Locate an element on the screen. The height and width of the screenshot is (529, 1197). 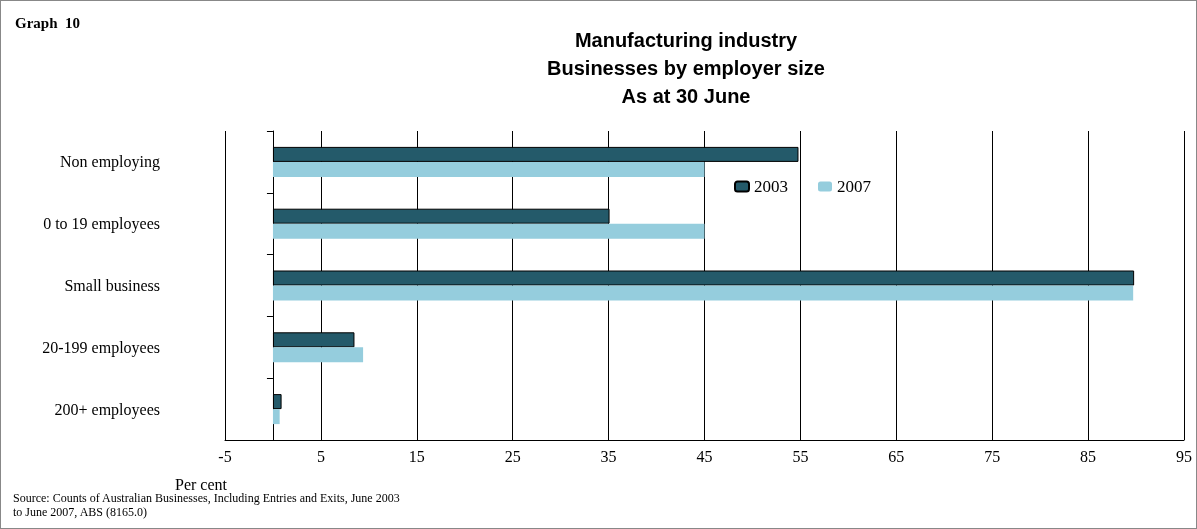
y-tick-label: Non employing is located at coordinates (110, 162).